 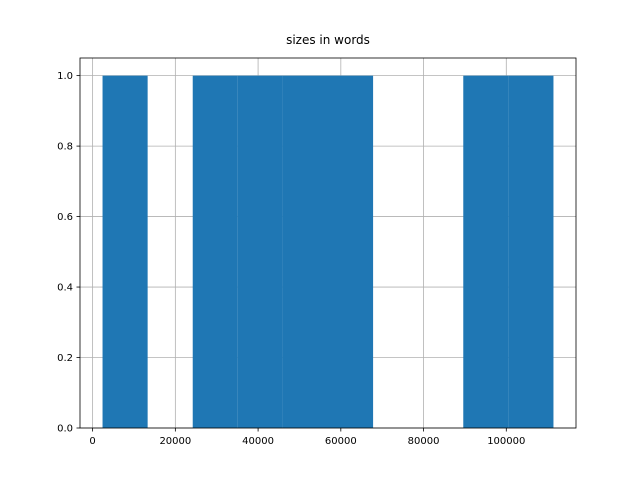 What do you see at coordinates (65, 288) in the screenshot?
I see `y-tick-label: 0.4` at bounding box center [65, 288].